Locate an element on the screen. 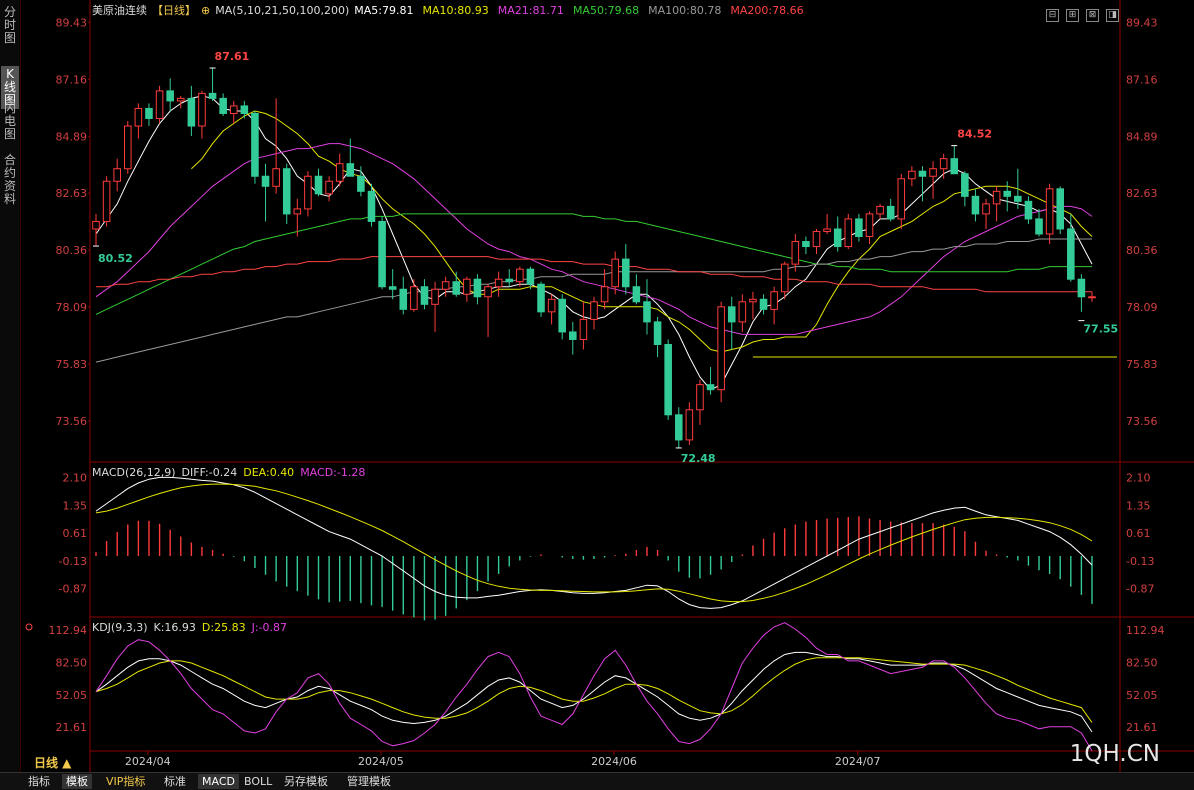  bottom-tab-4: MACD is located at coordinates (218, 781).